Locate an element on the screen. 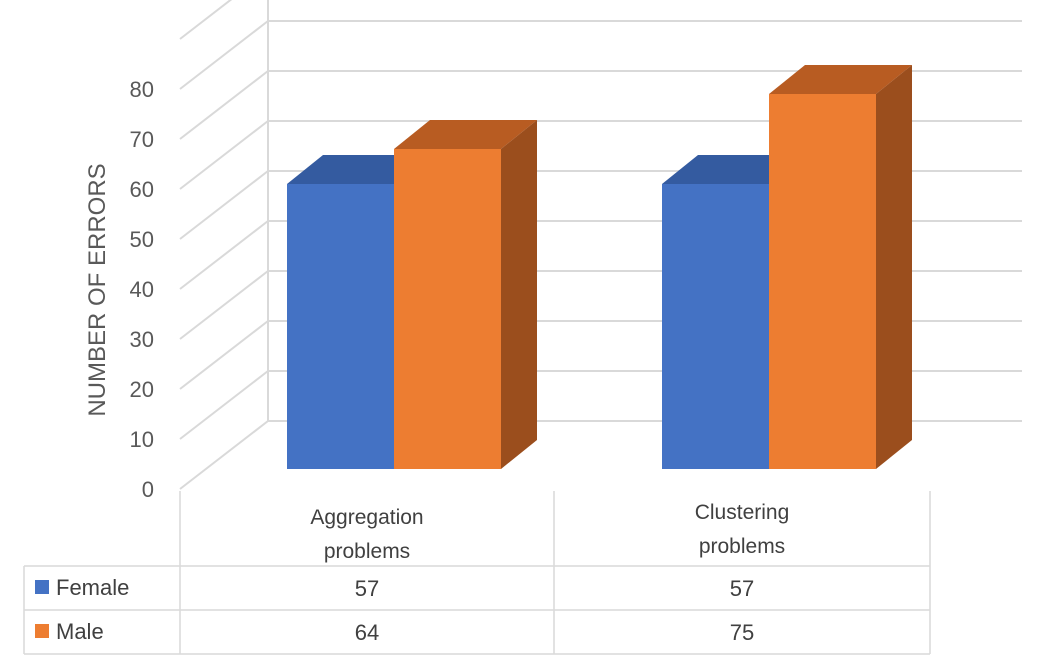  y-tick-label: 10 is located at coordinates (142, 439).